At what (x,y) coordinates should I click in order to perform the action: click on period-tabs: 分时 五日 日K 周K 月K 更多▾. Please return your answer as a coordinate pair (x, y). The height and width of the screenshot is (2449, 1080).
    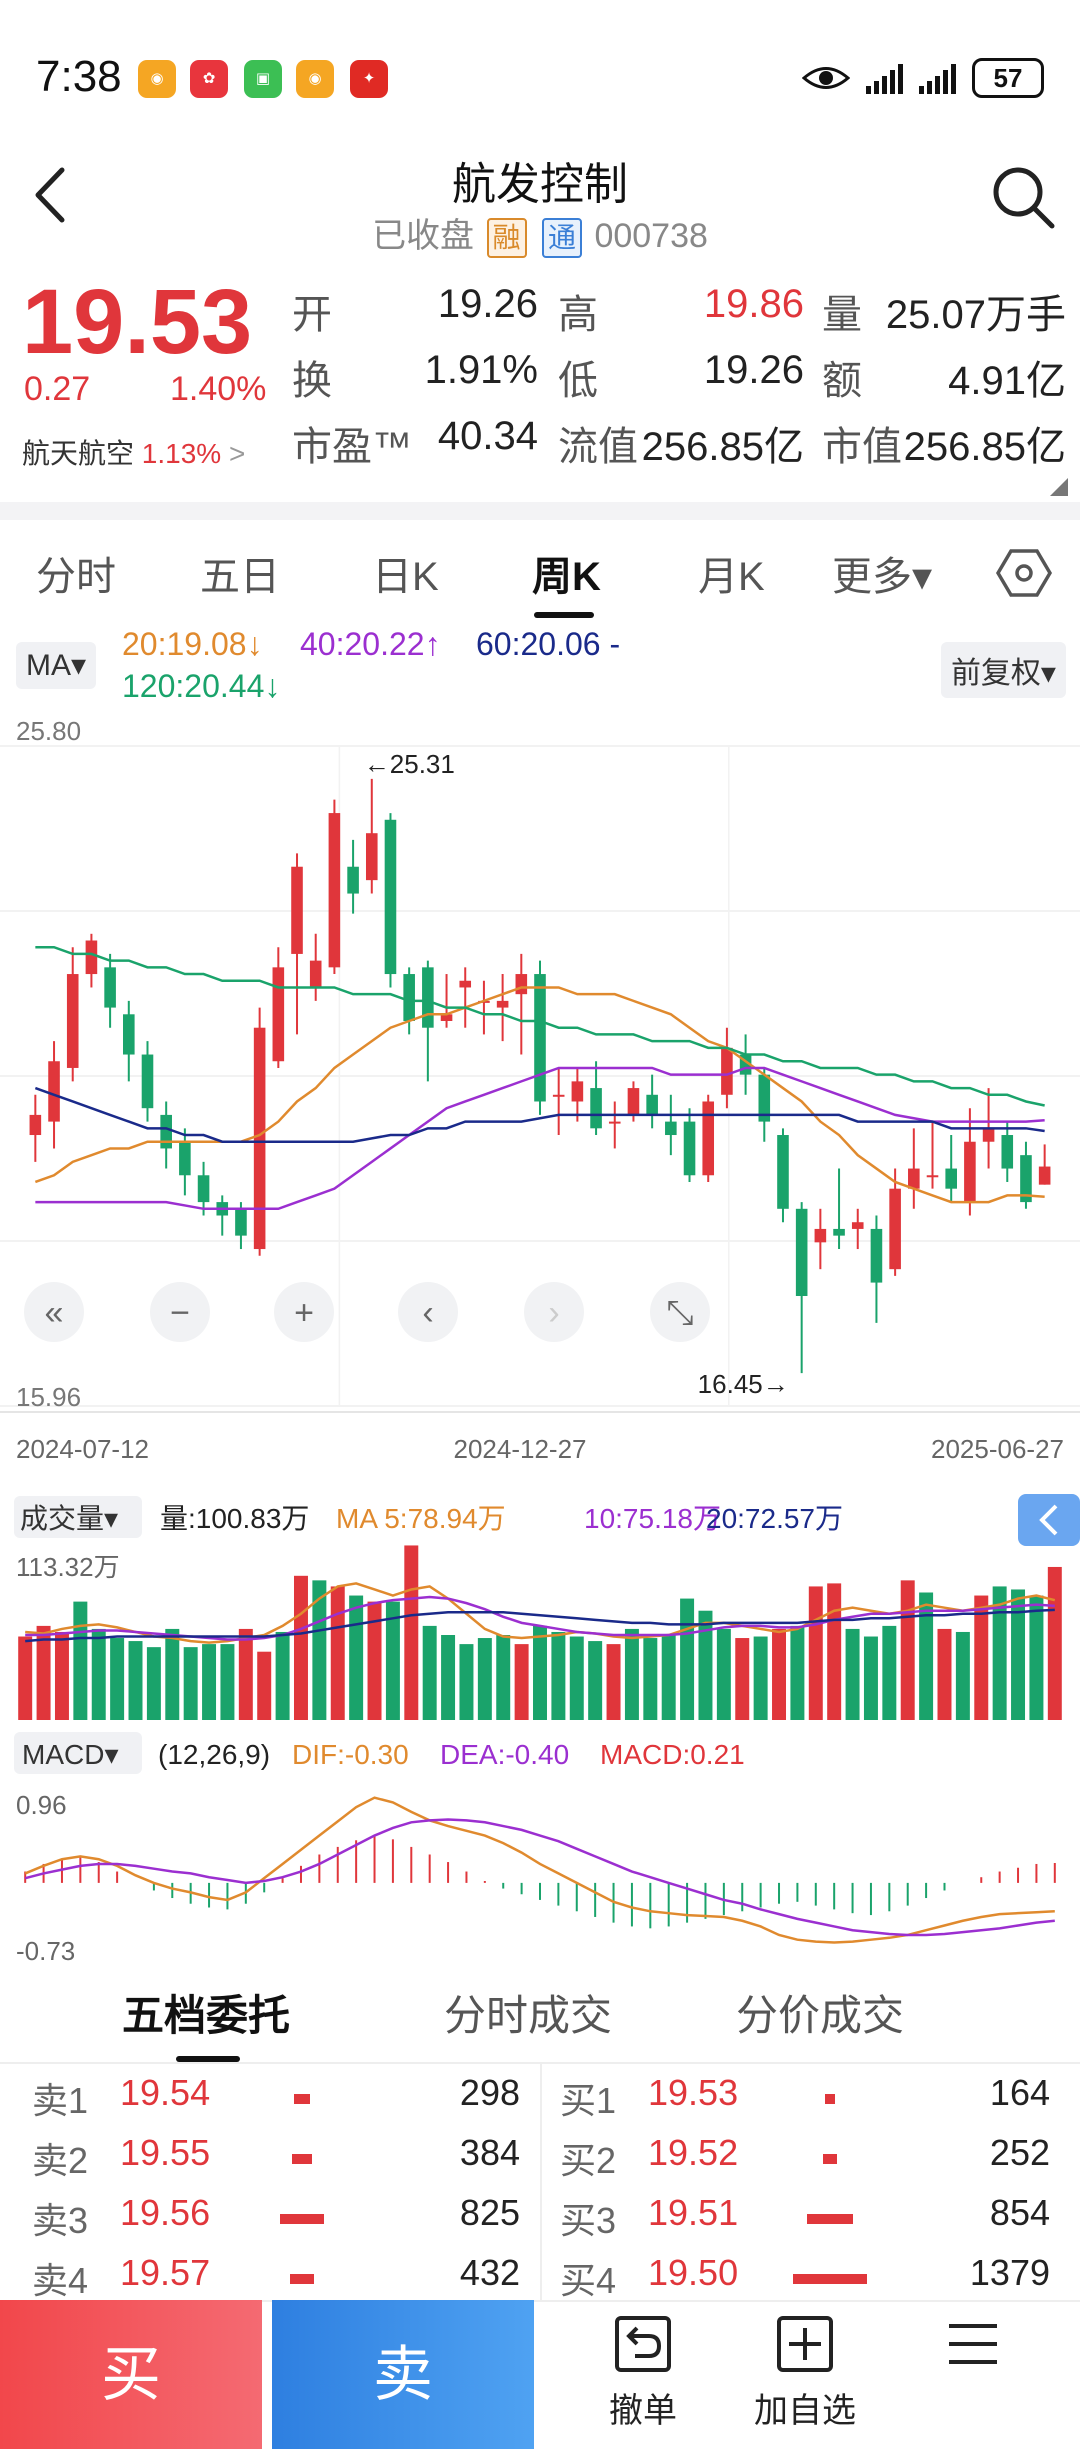
    Looking at the image, I should click on (540, 570).